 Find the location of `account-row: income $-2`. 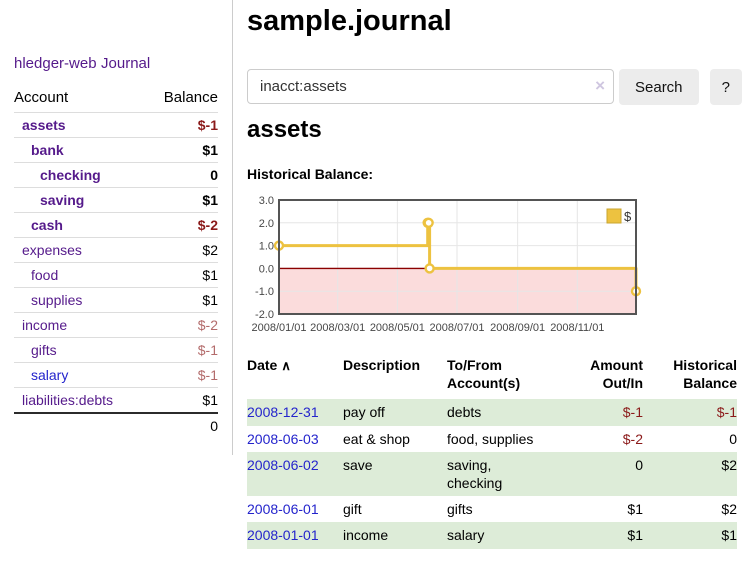

account-row: income $-2 is located at coordinates (116, 325).